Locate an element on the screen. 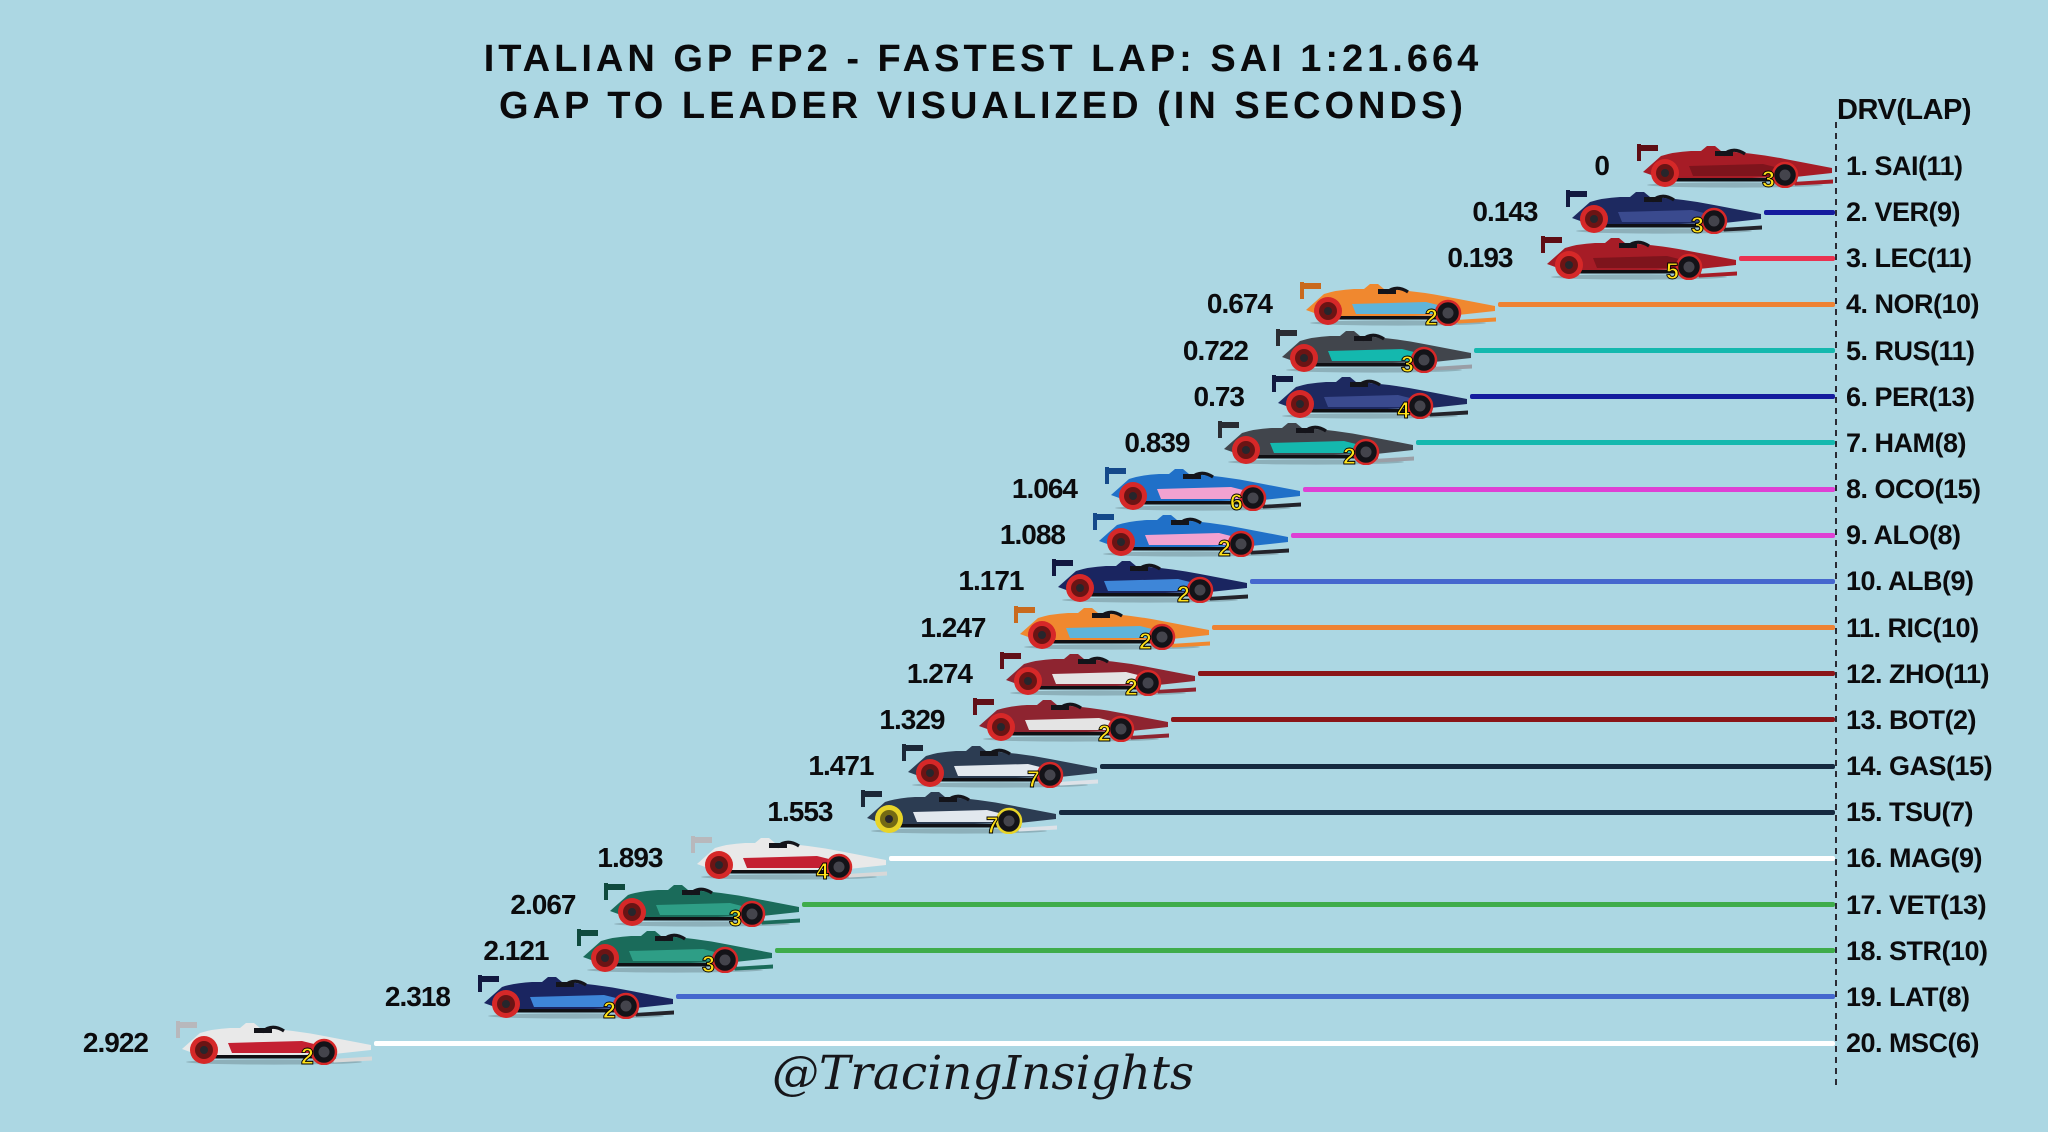 Image resolution: width=2048 pixels, height=1132 pixels. driver-label: 17. VET(13) is located at coordinates (1916, 904).